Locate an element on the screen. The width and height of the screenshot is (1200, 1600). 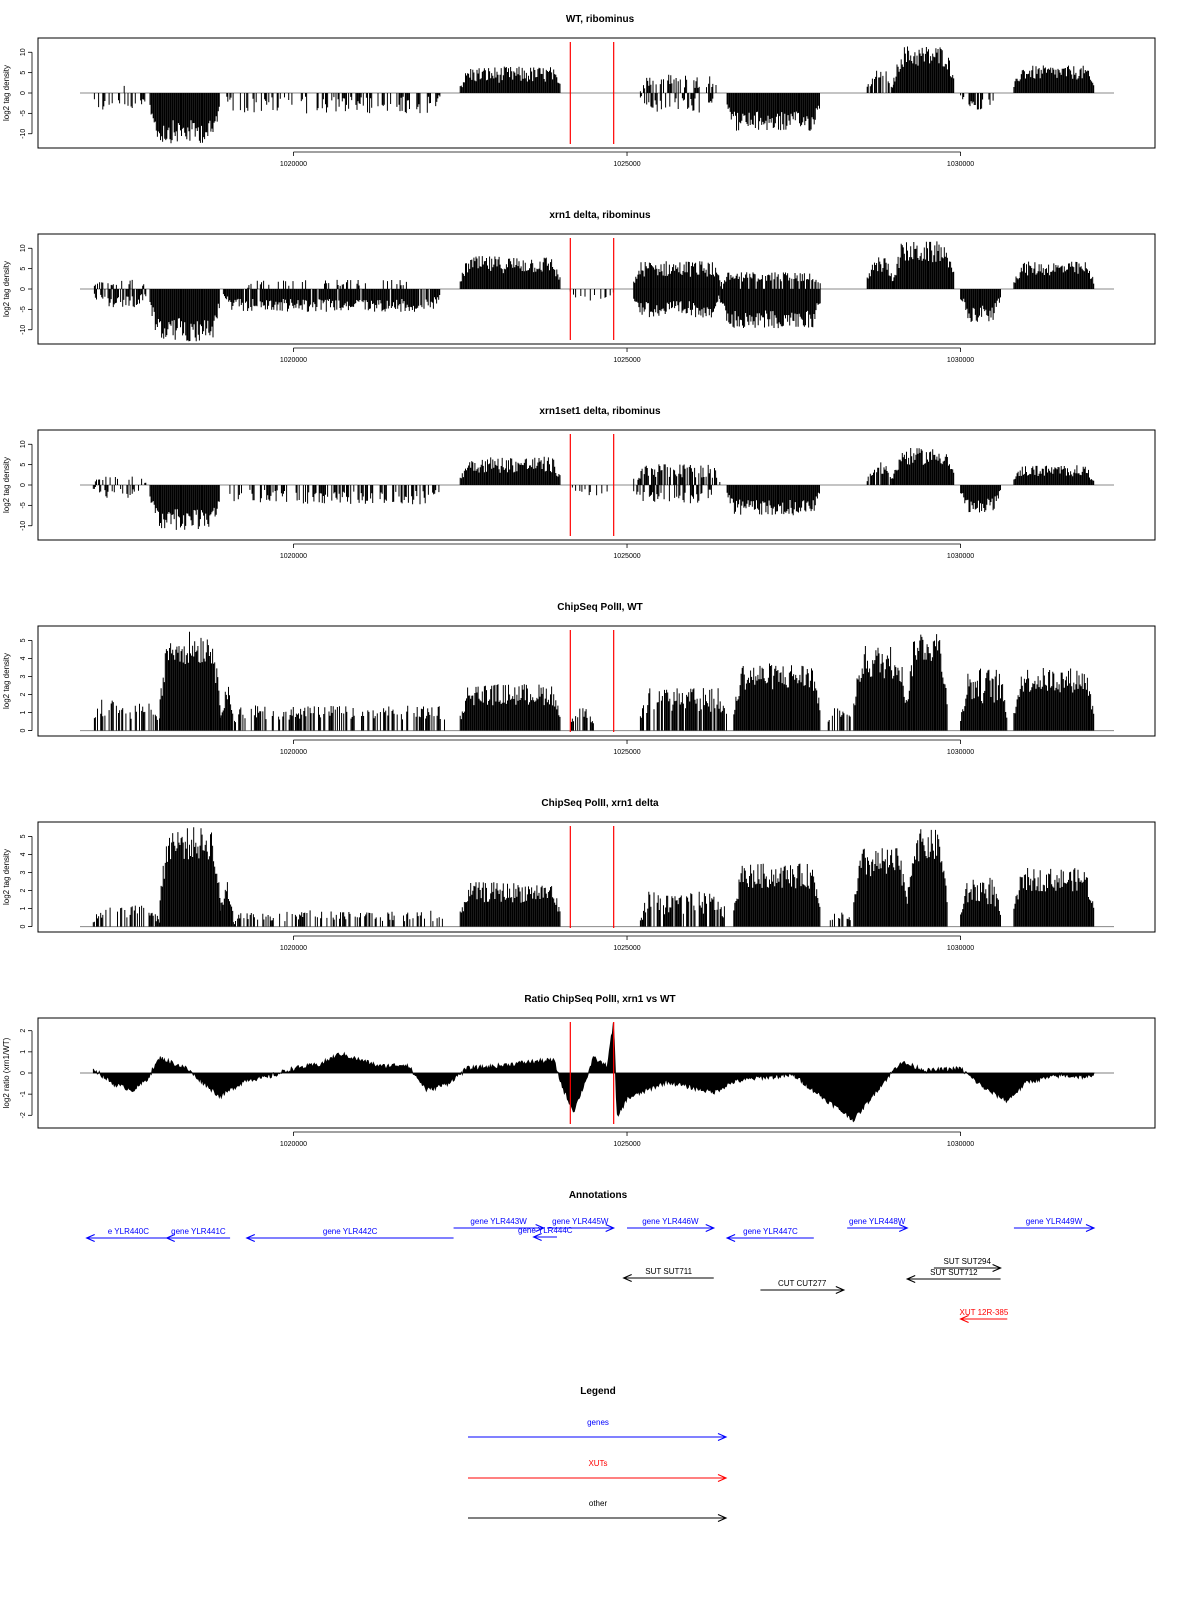
annotation-label: SUT SUT294 is located at coordinates (968, 1261).